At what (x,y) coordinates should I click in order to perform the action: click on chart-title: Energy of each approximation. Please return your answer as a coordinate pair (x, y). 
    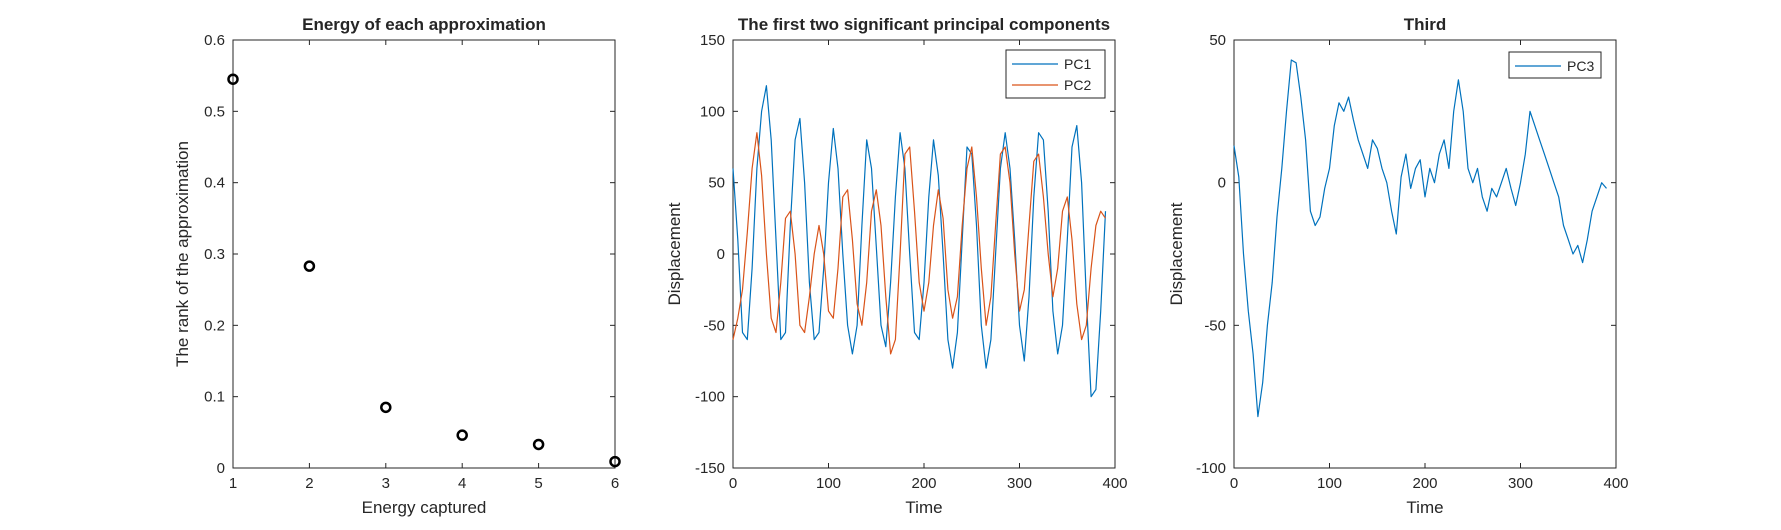
    Looking at the image, I should click on (424, 24).